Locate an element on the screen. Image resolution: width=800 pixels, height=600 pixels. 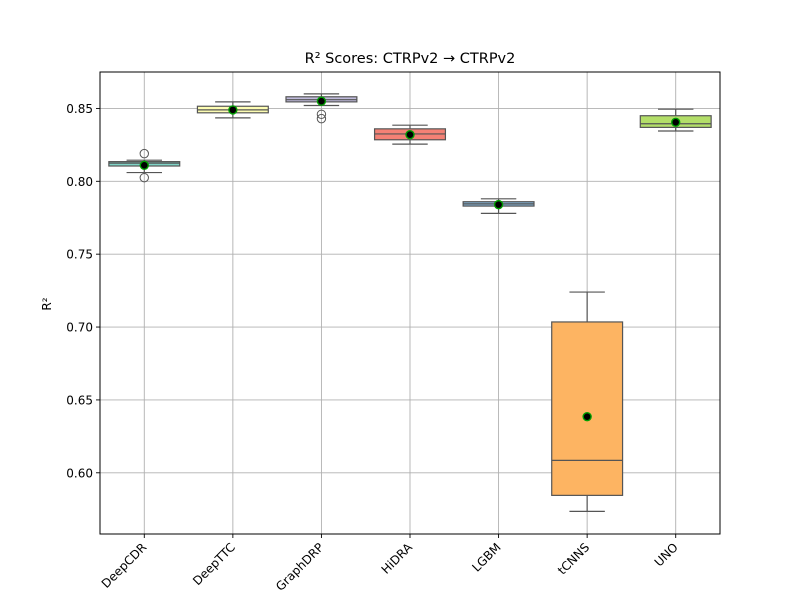
chart-title: R² Scores: CTRPv2 → CTRPv2 is located at coordinates (410, 59).